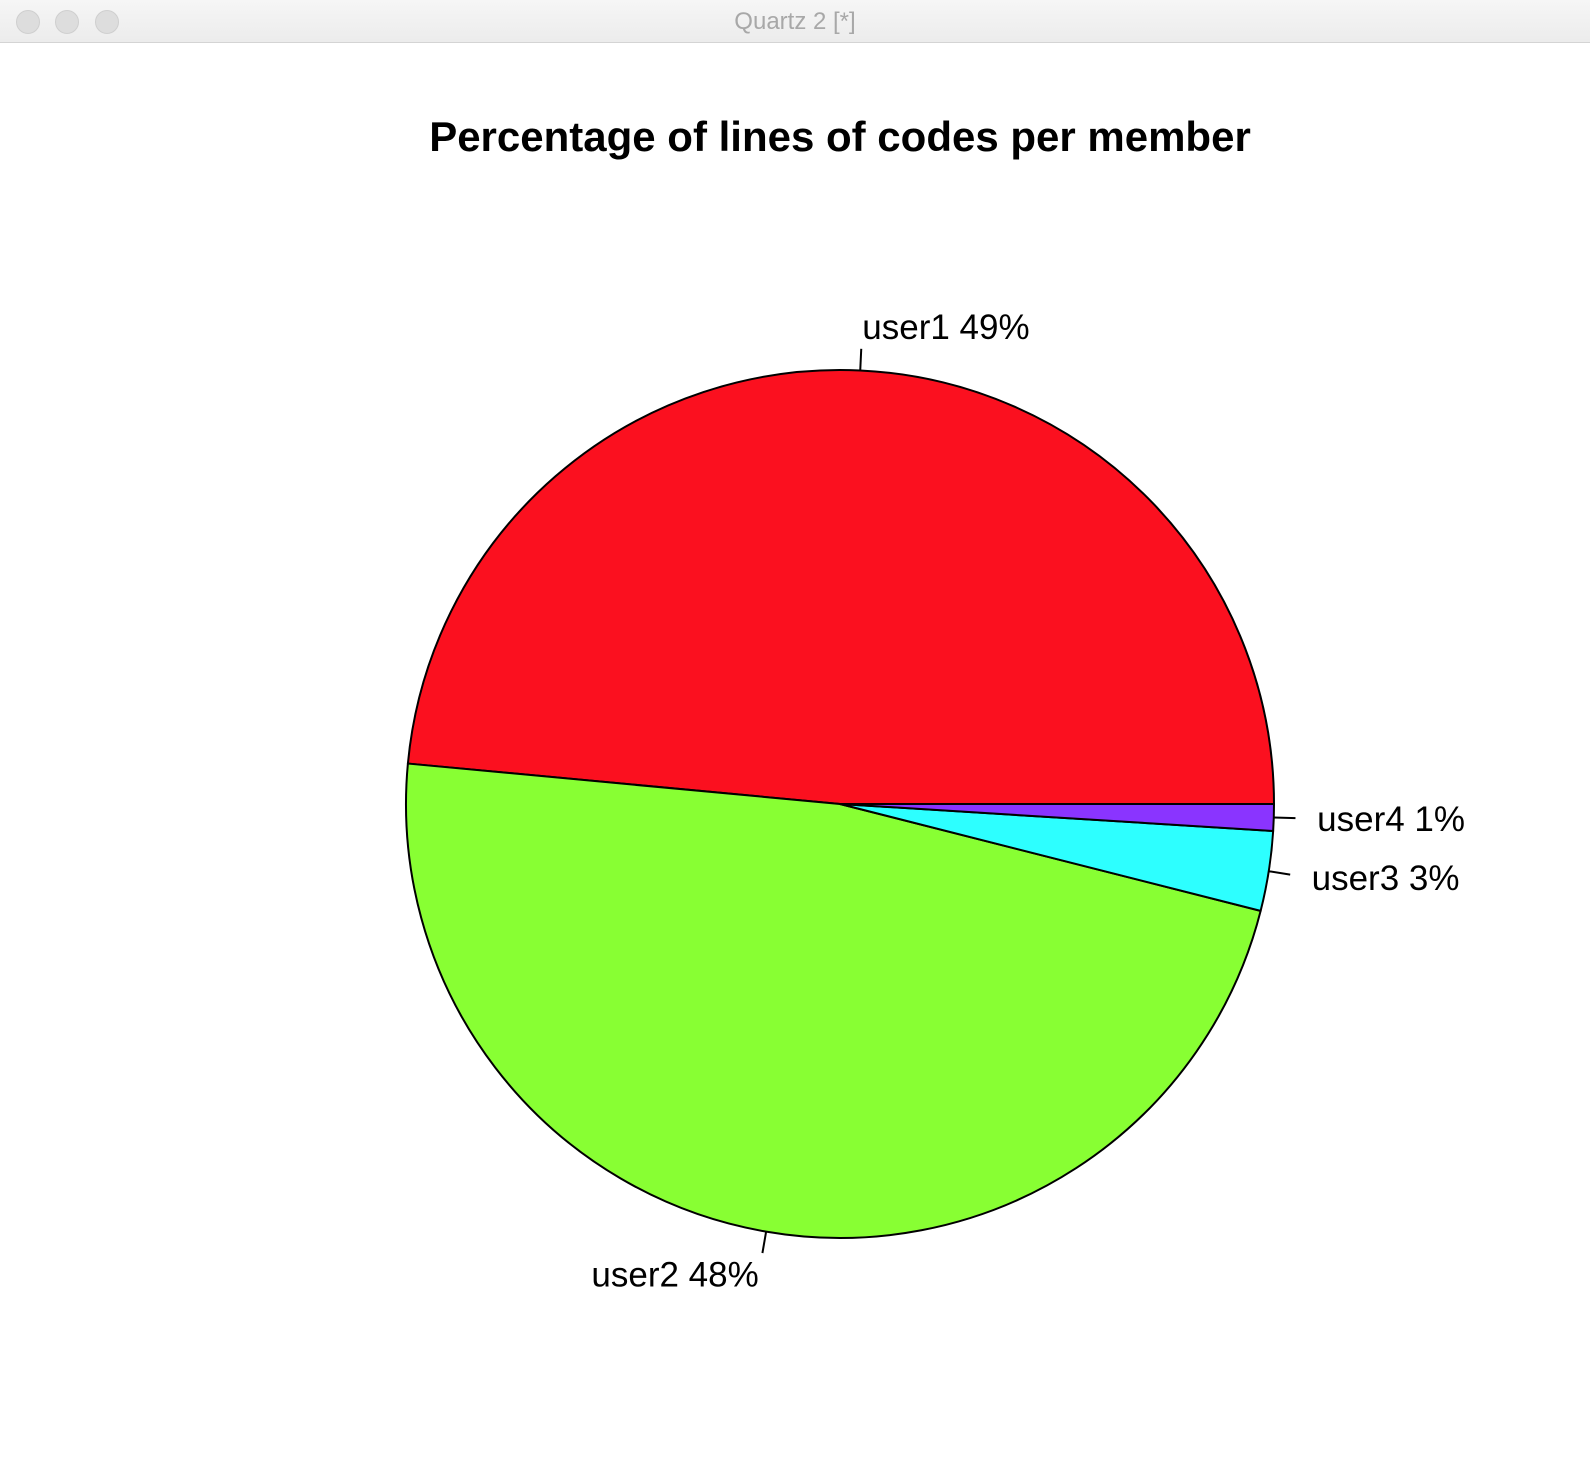  I want to click on label-tick-user2, so click(764, 1242).